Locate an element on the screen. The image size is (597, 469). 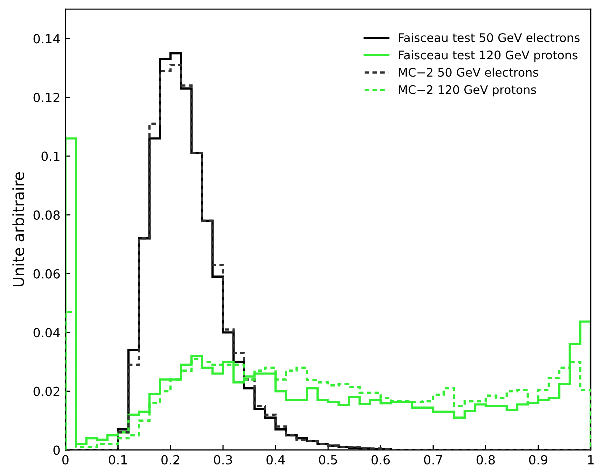
x-tick-label: 0.7 is located at coordinates (433, 460).